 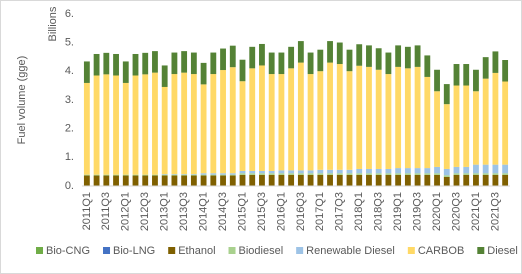 I want to click on x-tick-label: 2014Q1, so click(x=203, y=211).